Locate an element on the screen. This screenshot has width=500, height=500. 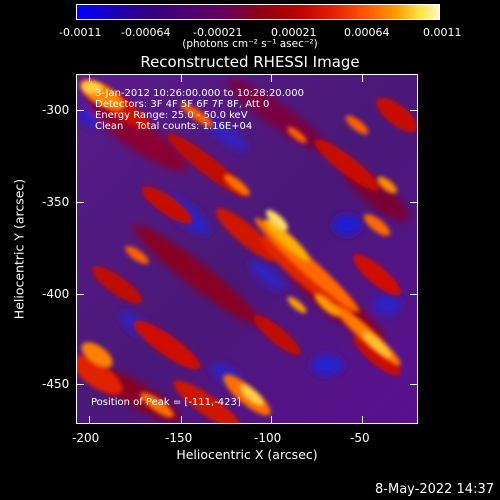
image-title: Reconstructed RHESSI Image is located at coordinates (250, 62).